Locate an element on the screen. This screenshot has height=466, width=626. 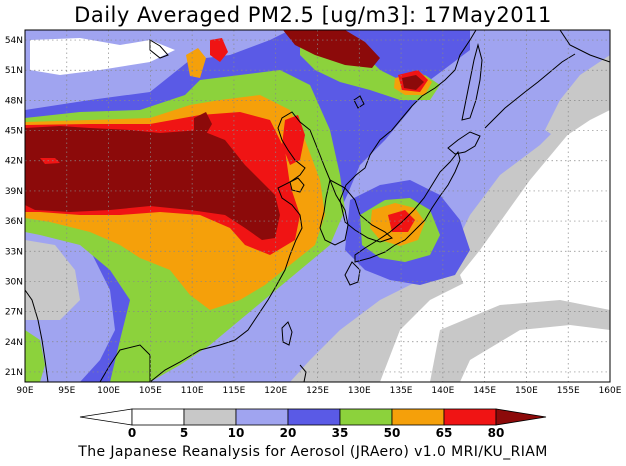
colorbar: 0 5 10 20 35 50 65 80 is located at coordinates (313, 424).